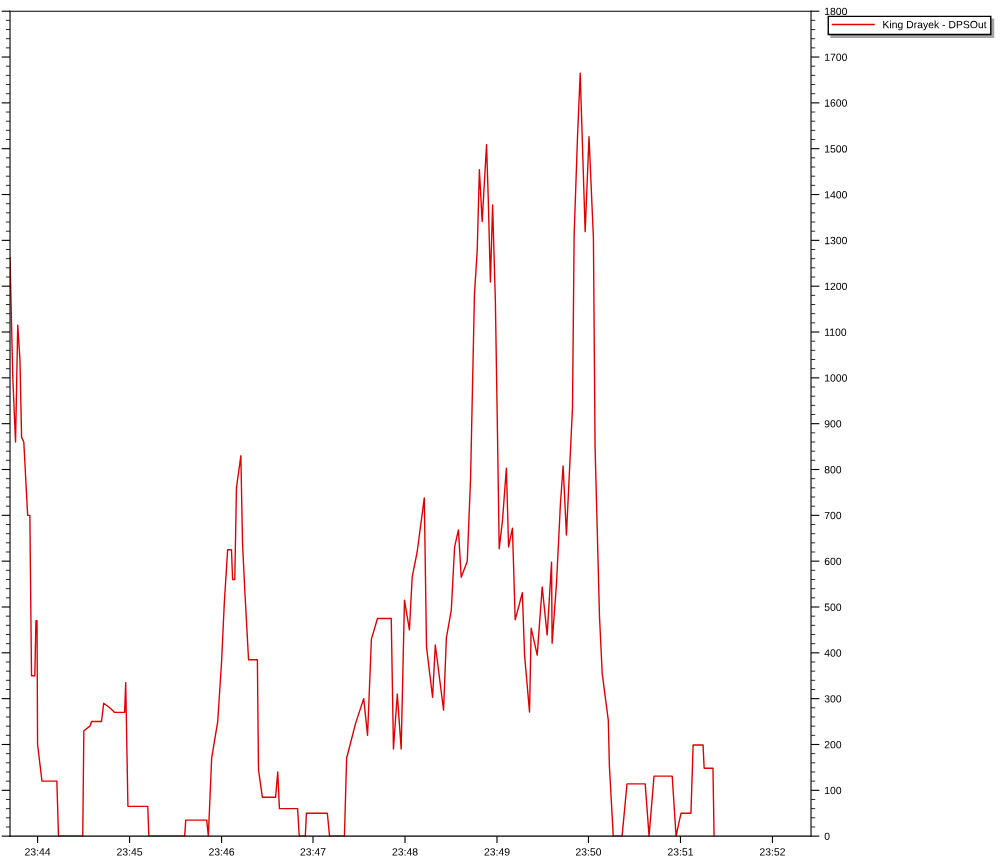  Describe the element at coordinates (833, 653) in the screenshot. I see `y-tick-label: 400` at that location.